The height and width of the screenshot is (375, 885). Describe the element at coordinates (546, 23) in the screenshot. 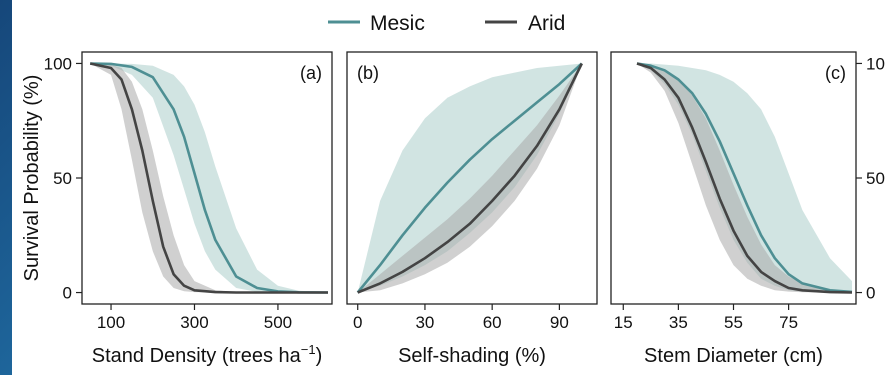

I see `legend-label-arid: Arid` at that location.